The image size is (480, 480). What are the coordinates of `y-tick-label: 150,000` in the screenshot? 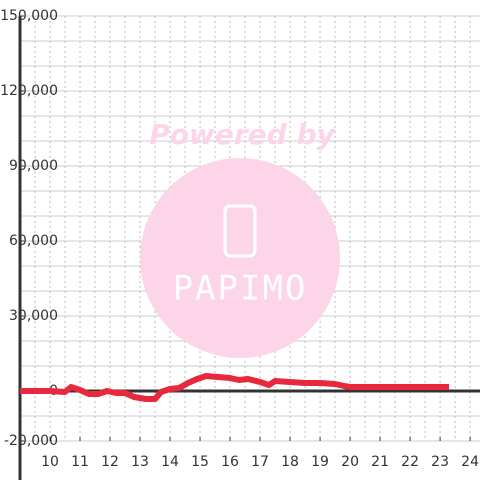 It's located at (29, 16).